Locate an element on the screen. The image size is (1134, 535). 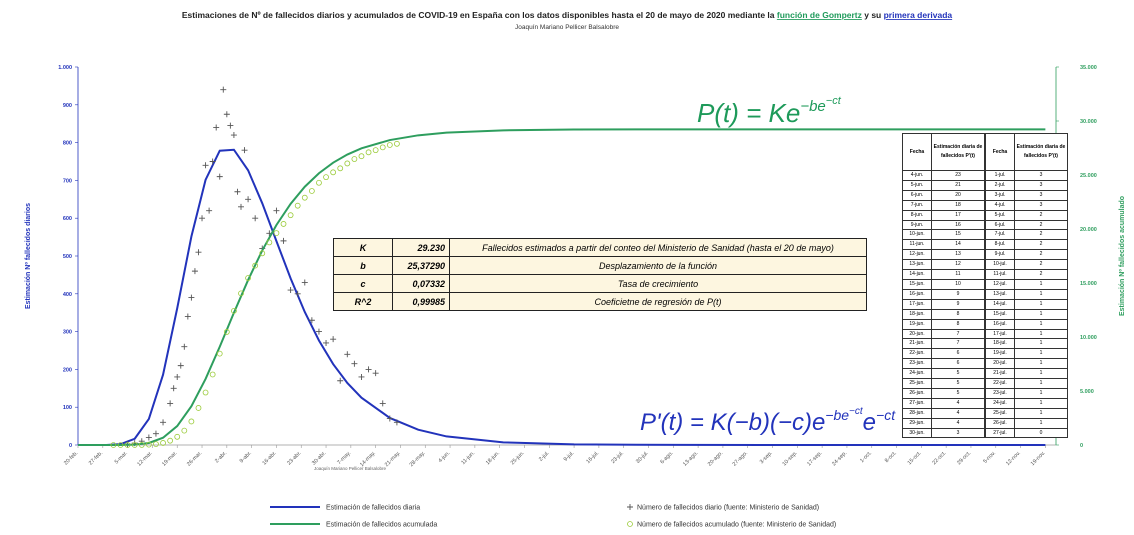
x-tick-label: 26-mar. is located at coordinates (195, 459).